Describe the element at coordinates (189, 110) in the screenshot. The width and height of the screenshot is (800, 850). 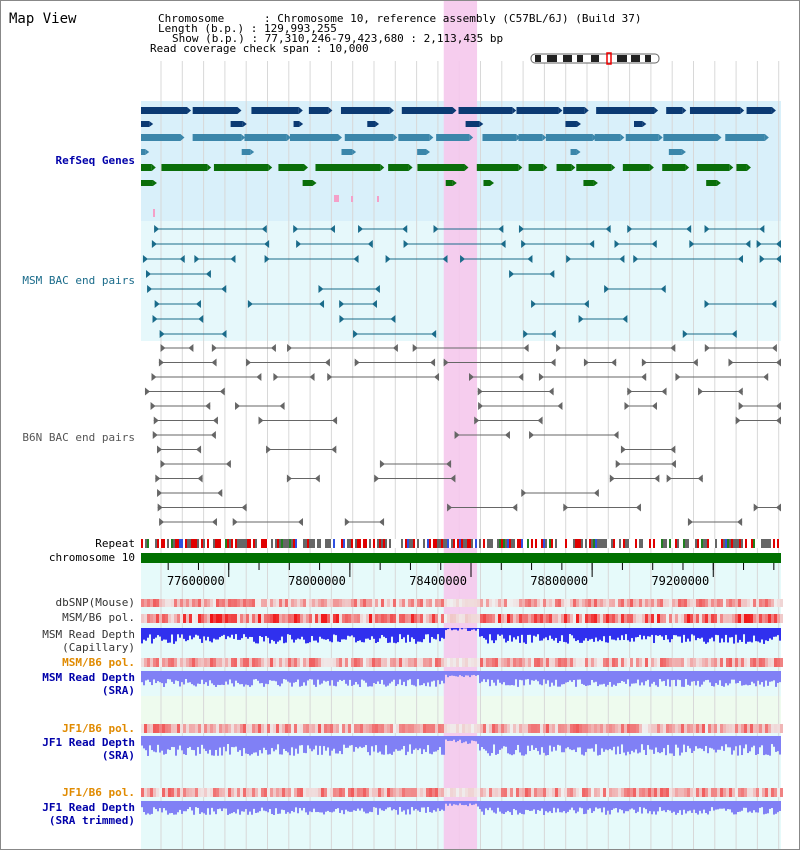
I see `gene-arrow` at that location.